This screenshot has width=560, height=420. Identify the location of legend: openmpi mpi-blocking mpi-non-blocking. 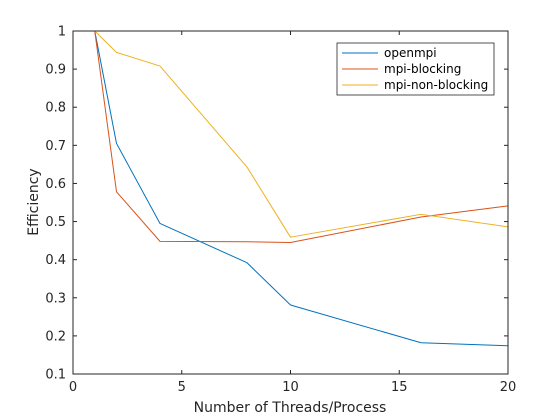
(415, 69).